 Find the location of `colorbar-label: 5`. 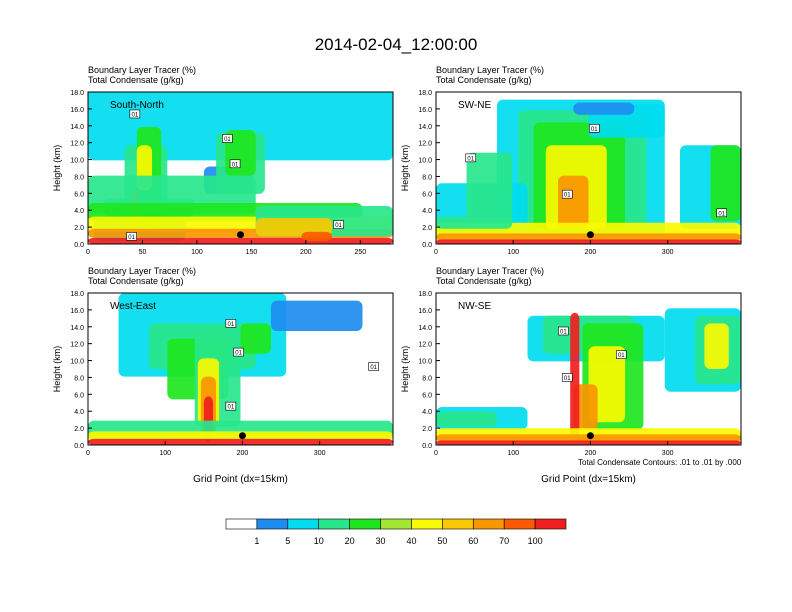

colorbar-label: 5 is located at coordinates (287, 541).